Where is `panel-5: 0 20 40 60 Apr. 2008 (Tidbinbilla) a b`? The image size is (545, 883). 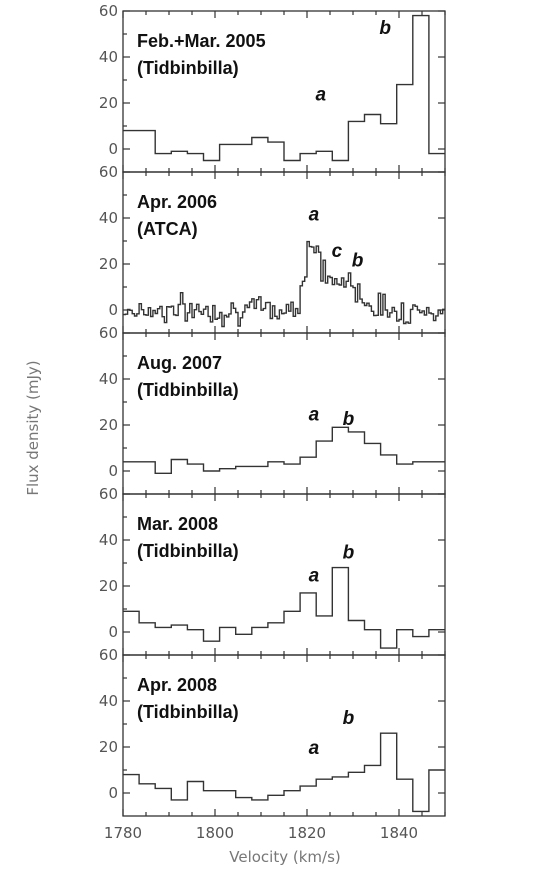
panel-5: 0 20 40 60 Apr. 2008 (Tidbinbilla) a b is located at coordinates (272, 731).